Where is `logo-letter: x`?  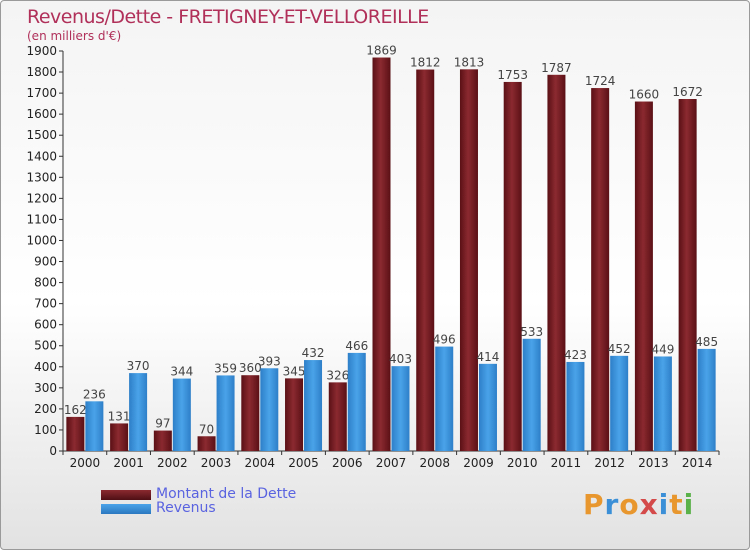 logo-letter: x is located at coordinates (649, 504).